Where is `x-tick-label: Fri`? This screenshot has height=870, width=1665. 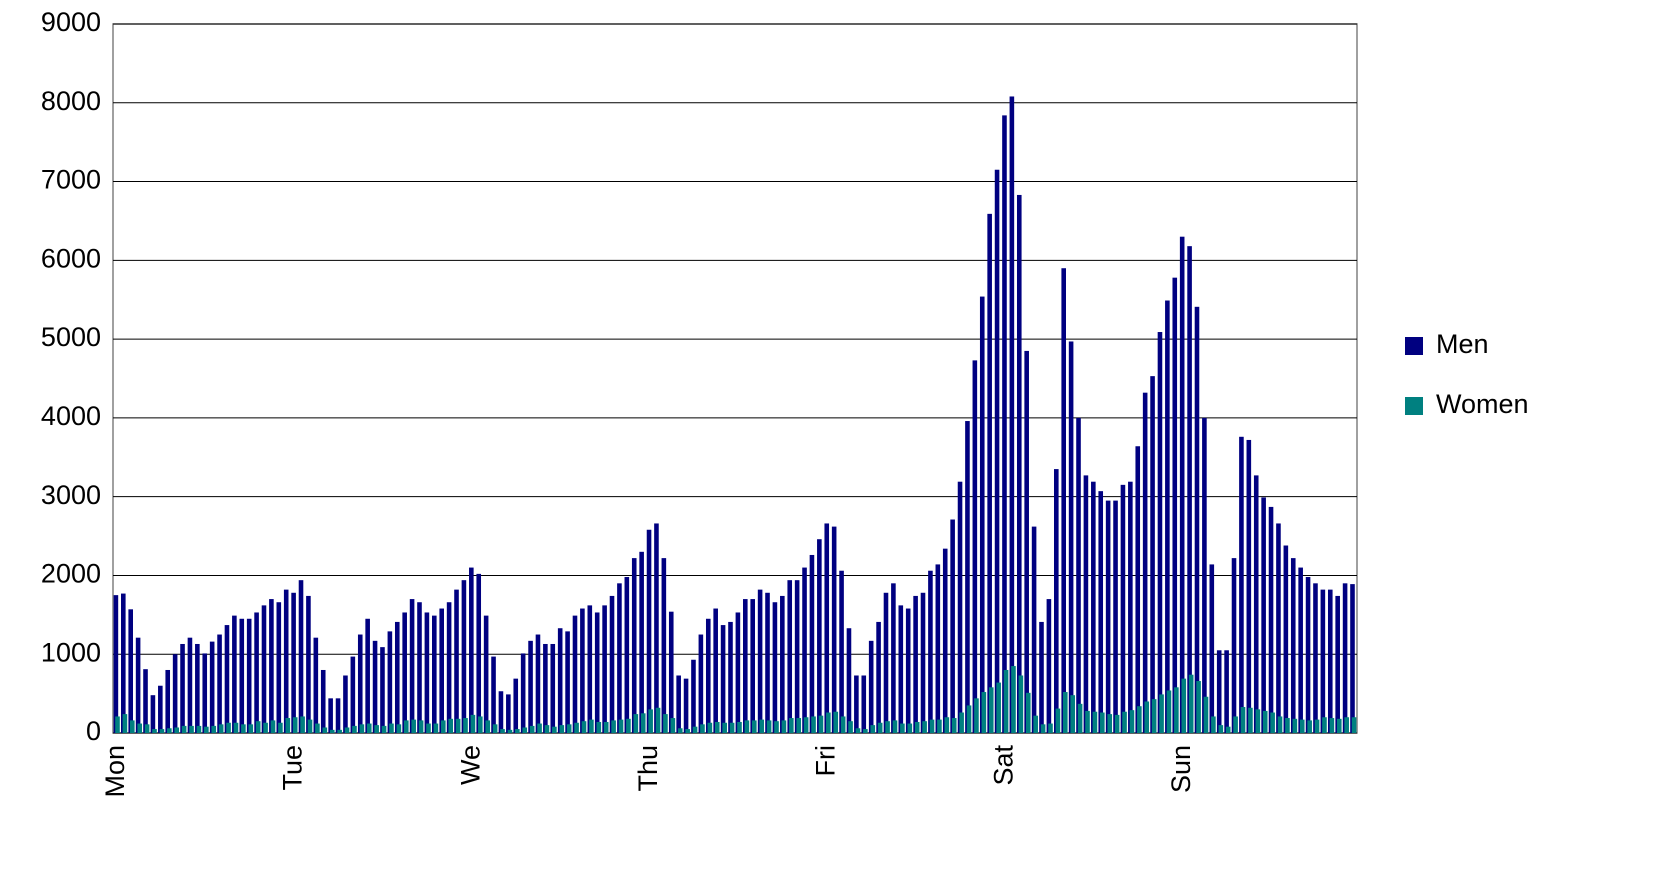
x-tick-label: Fri is located at coordinates (826, 760).